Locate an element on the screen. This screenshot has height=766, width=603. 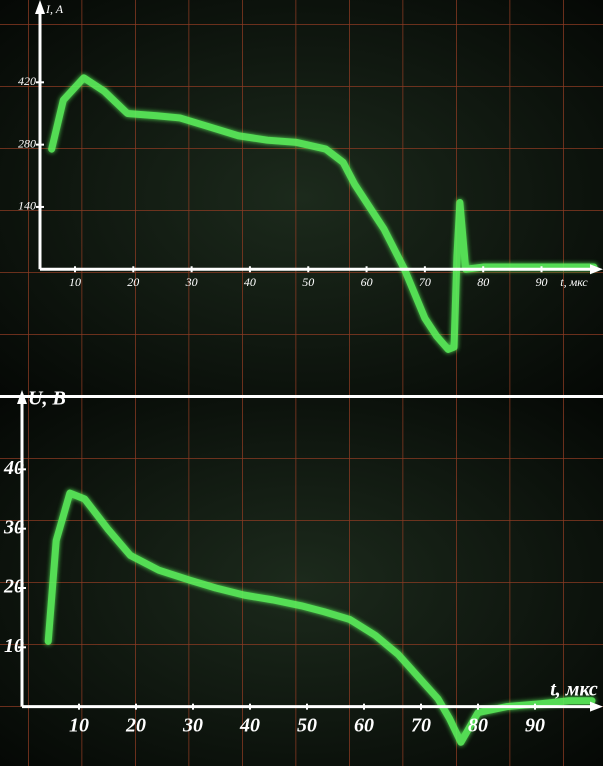
separator is located at coordinates (301, 396).